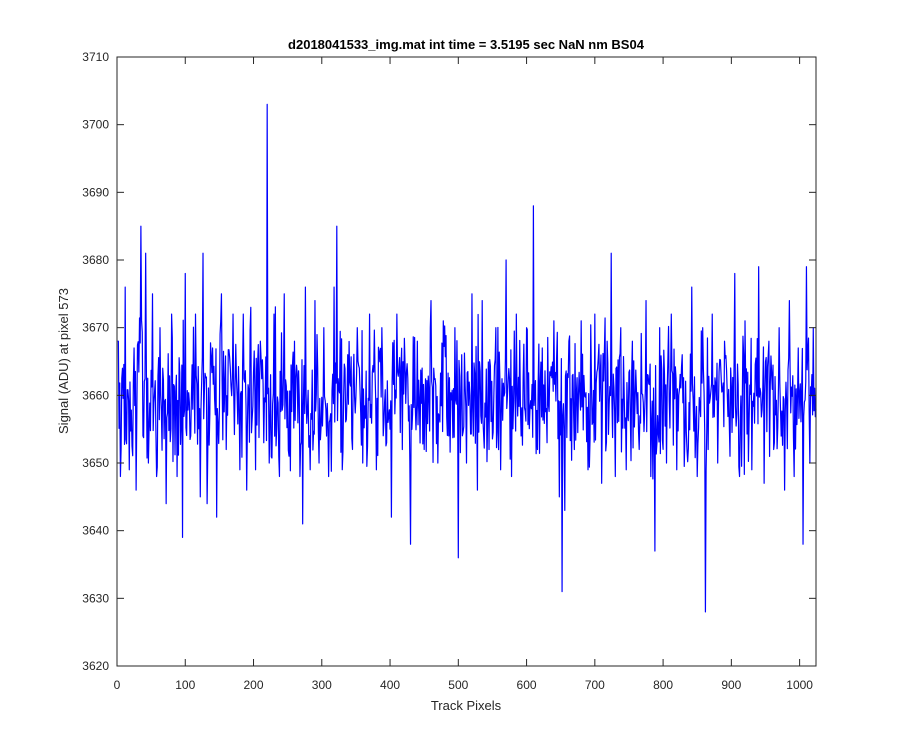 The height and width of the screenshot is (750, 900). Describe the element at coordinates (466, 705) in the screenshot. I see `x-axis-label: Track Pixels` at that location.